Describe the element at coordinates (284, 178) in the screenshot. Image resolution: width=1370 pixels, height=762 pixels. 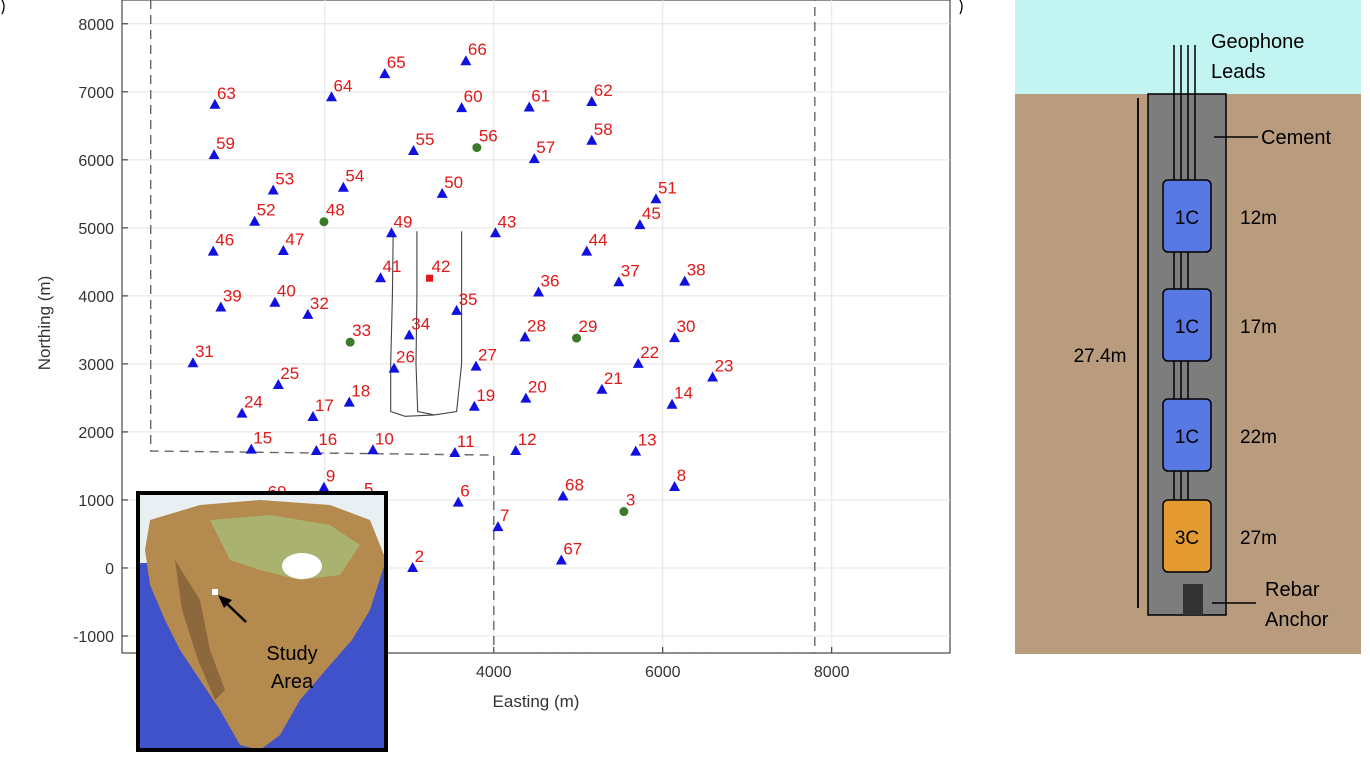
I see `station-label: 53` at that location.